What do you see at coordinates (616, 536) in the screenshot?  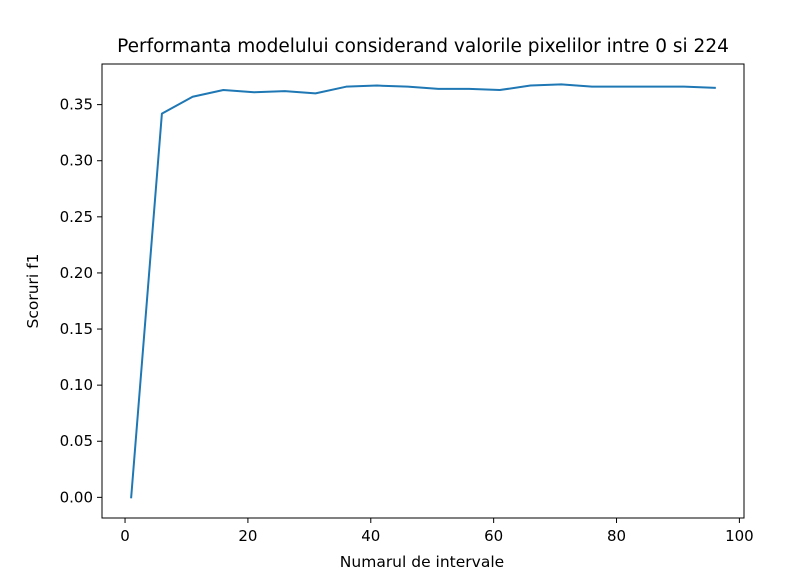 I see `x-tick-label: 80` at bounding box center [616, 536].